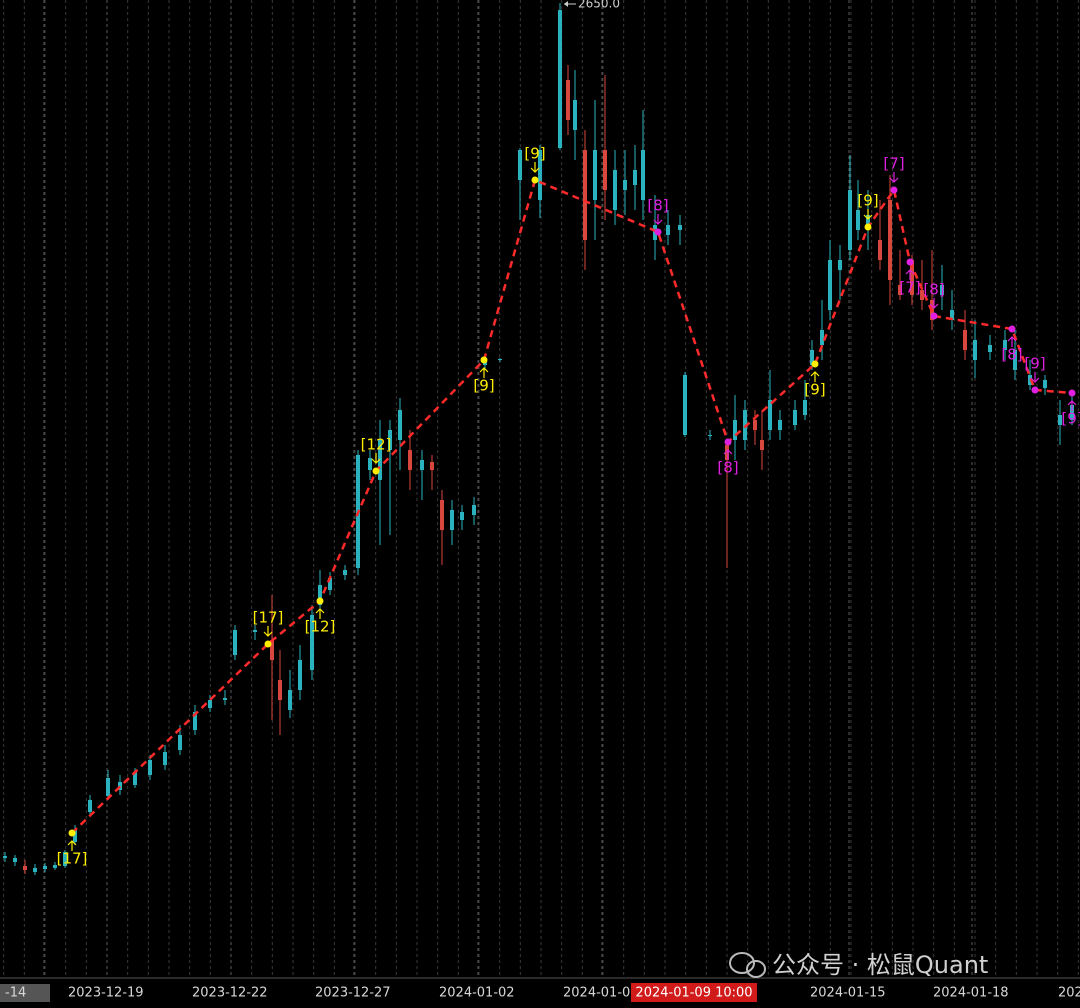  I want to click on signal-label: [7], so click(893, 164).